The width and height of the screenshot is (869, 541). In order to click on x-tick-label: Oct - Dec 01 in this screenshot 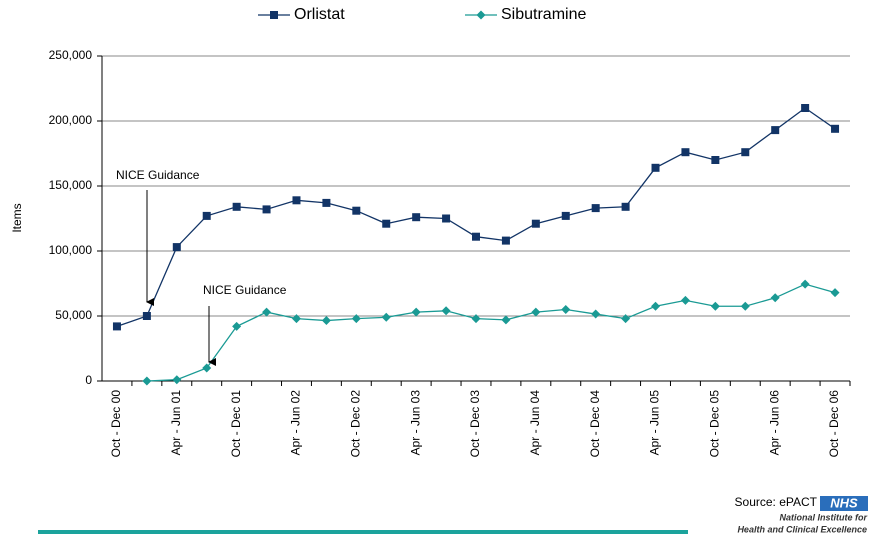, I will do `click(236, 424)`.